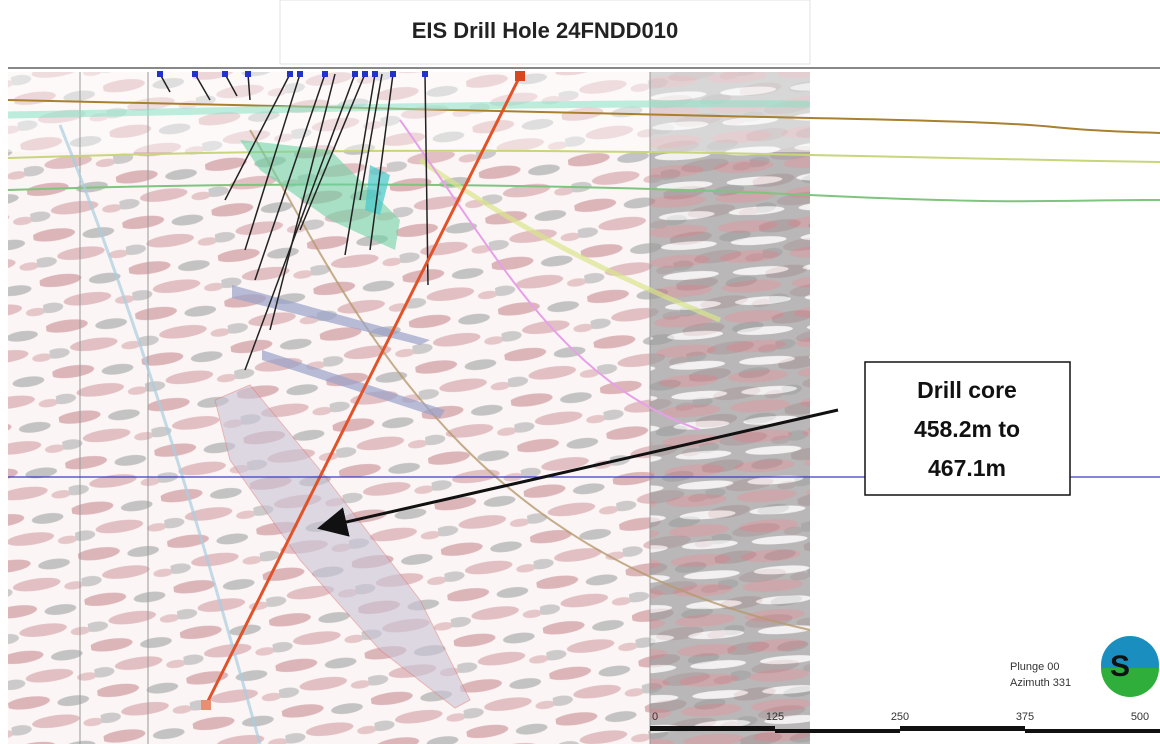 Image resolution: width=1160 pixels, height=744 pixels. What do you see at coordinates (775, 717) in the screenshot?
I see `scale-label: 125` at bounding box center [775, 717].